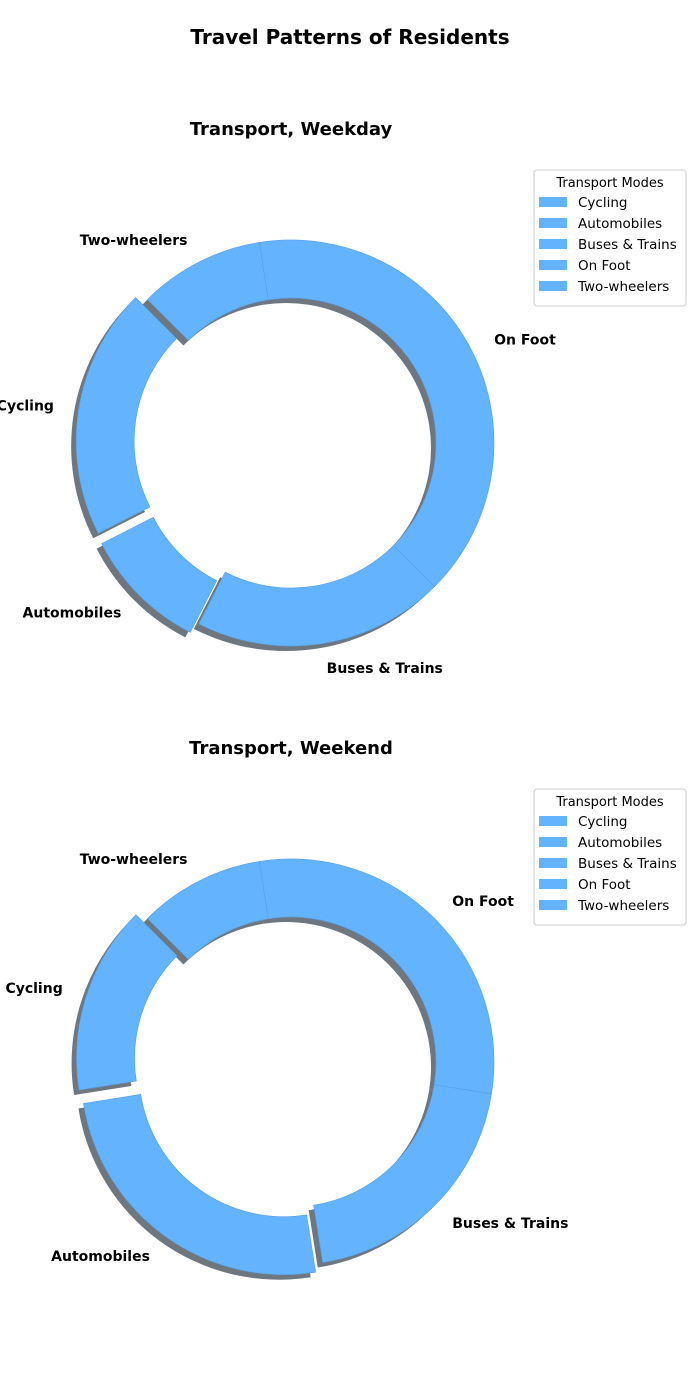  Describe the element at coordinates (371, 981) in the screenshot. I see `slice-shadow-on-foot` at that location.